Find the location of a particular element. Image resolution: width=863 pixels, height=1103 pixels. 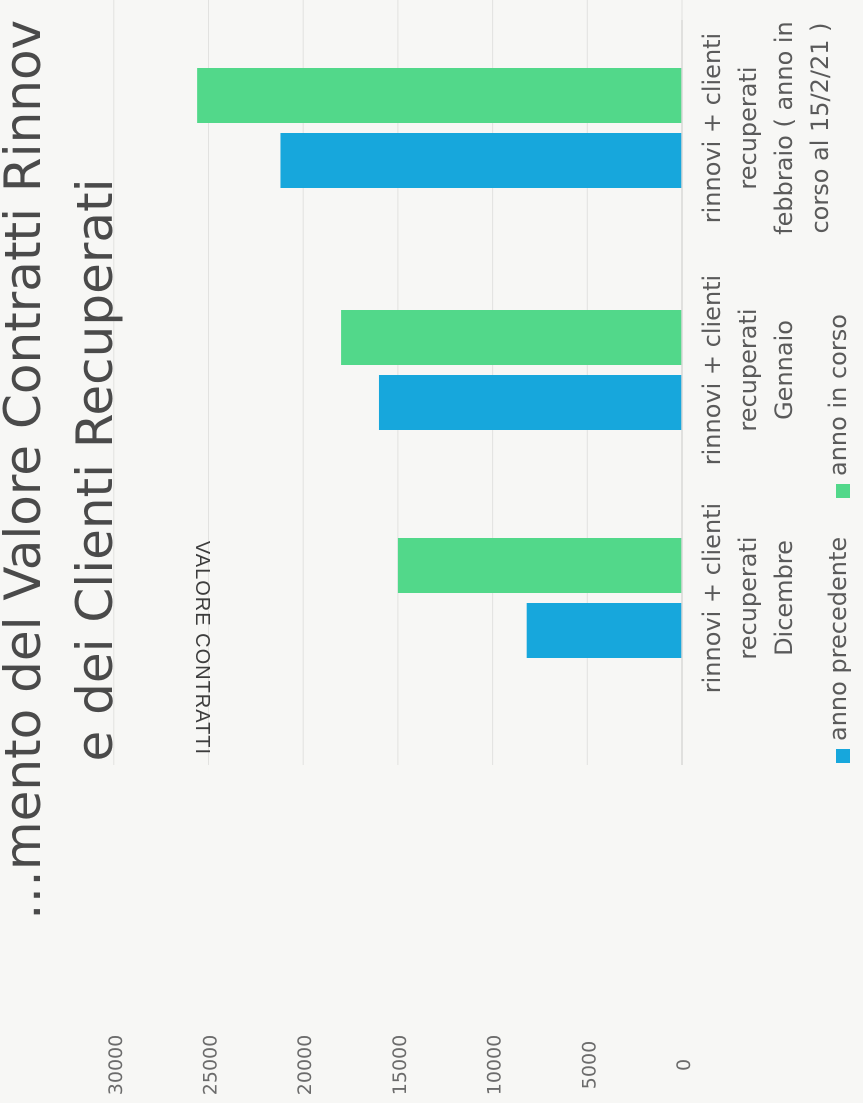

chart-title-line-2: e dei Clienti Recuperati is located at coordinates (95, 469).